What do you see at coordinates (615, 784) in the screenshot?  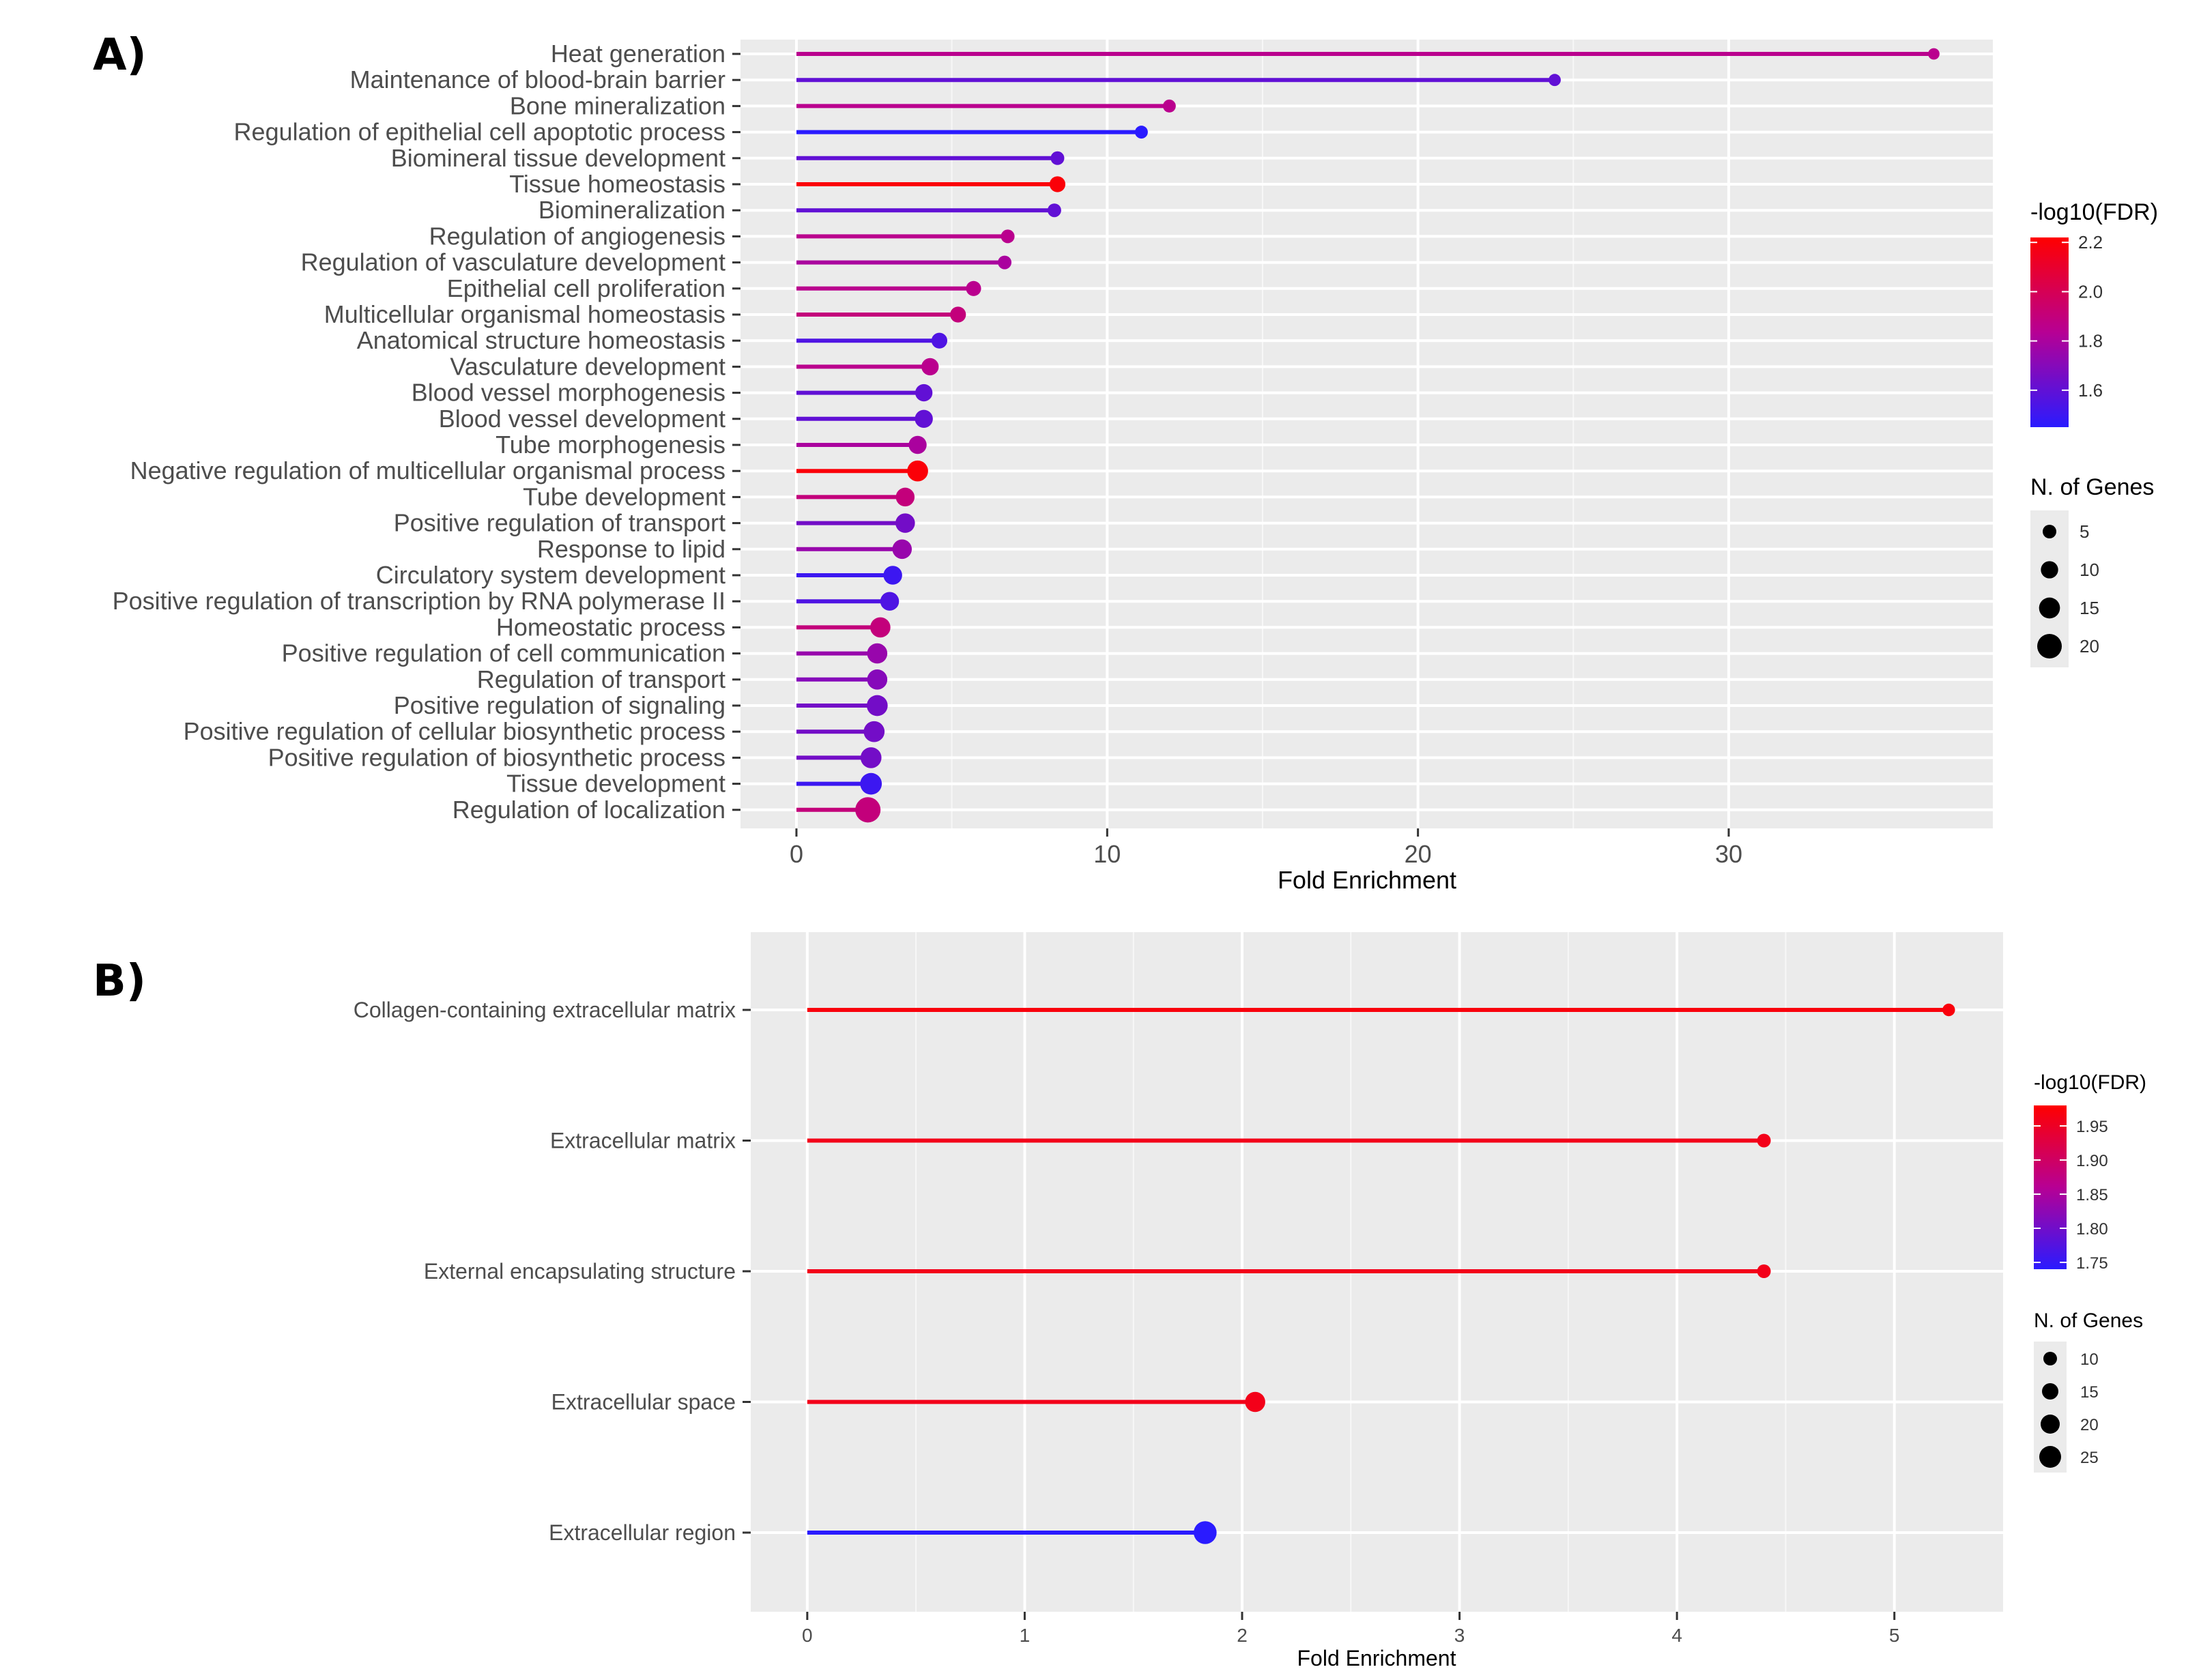 I see `y-tick-label: Tissue development` at bounding box center [615, 784].